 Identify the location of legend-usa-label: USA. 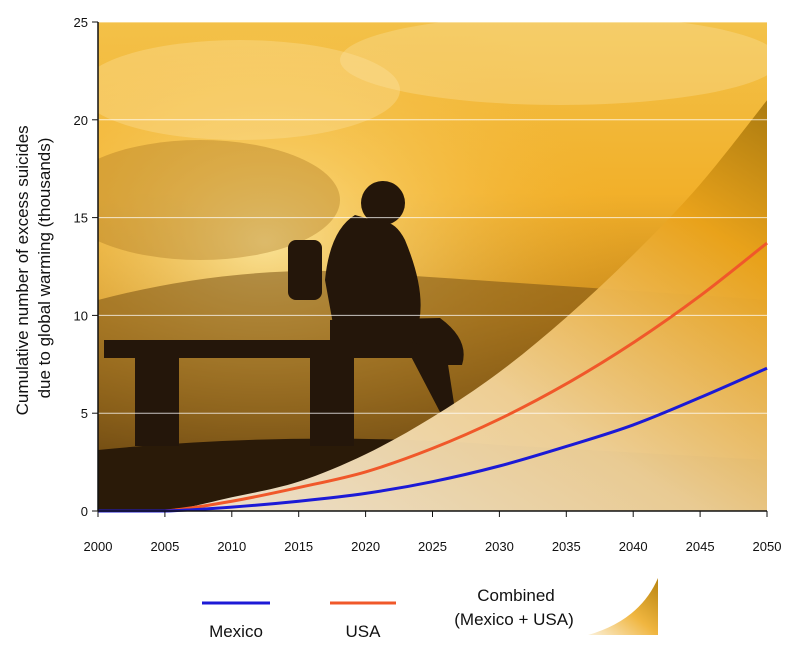
(364, 631).